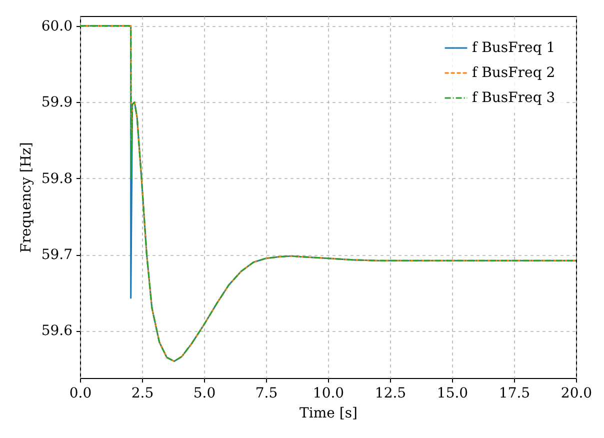 The image size is (604, 438). I want to click on x-tick-label: 2.5, so click(142, 394).